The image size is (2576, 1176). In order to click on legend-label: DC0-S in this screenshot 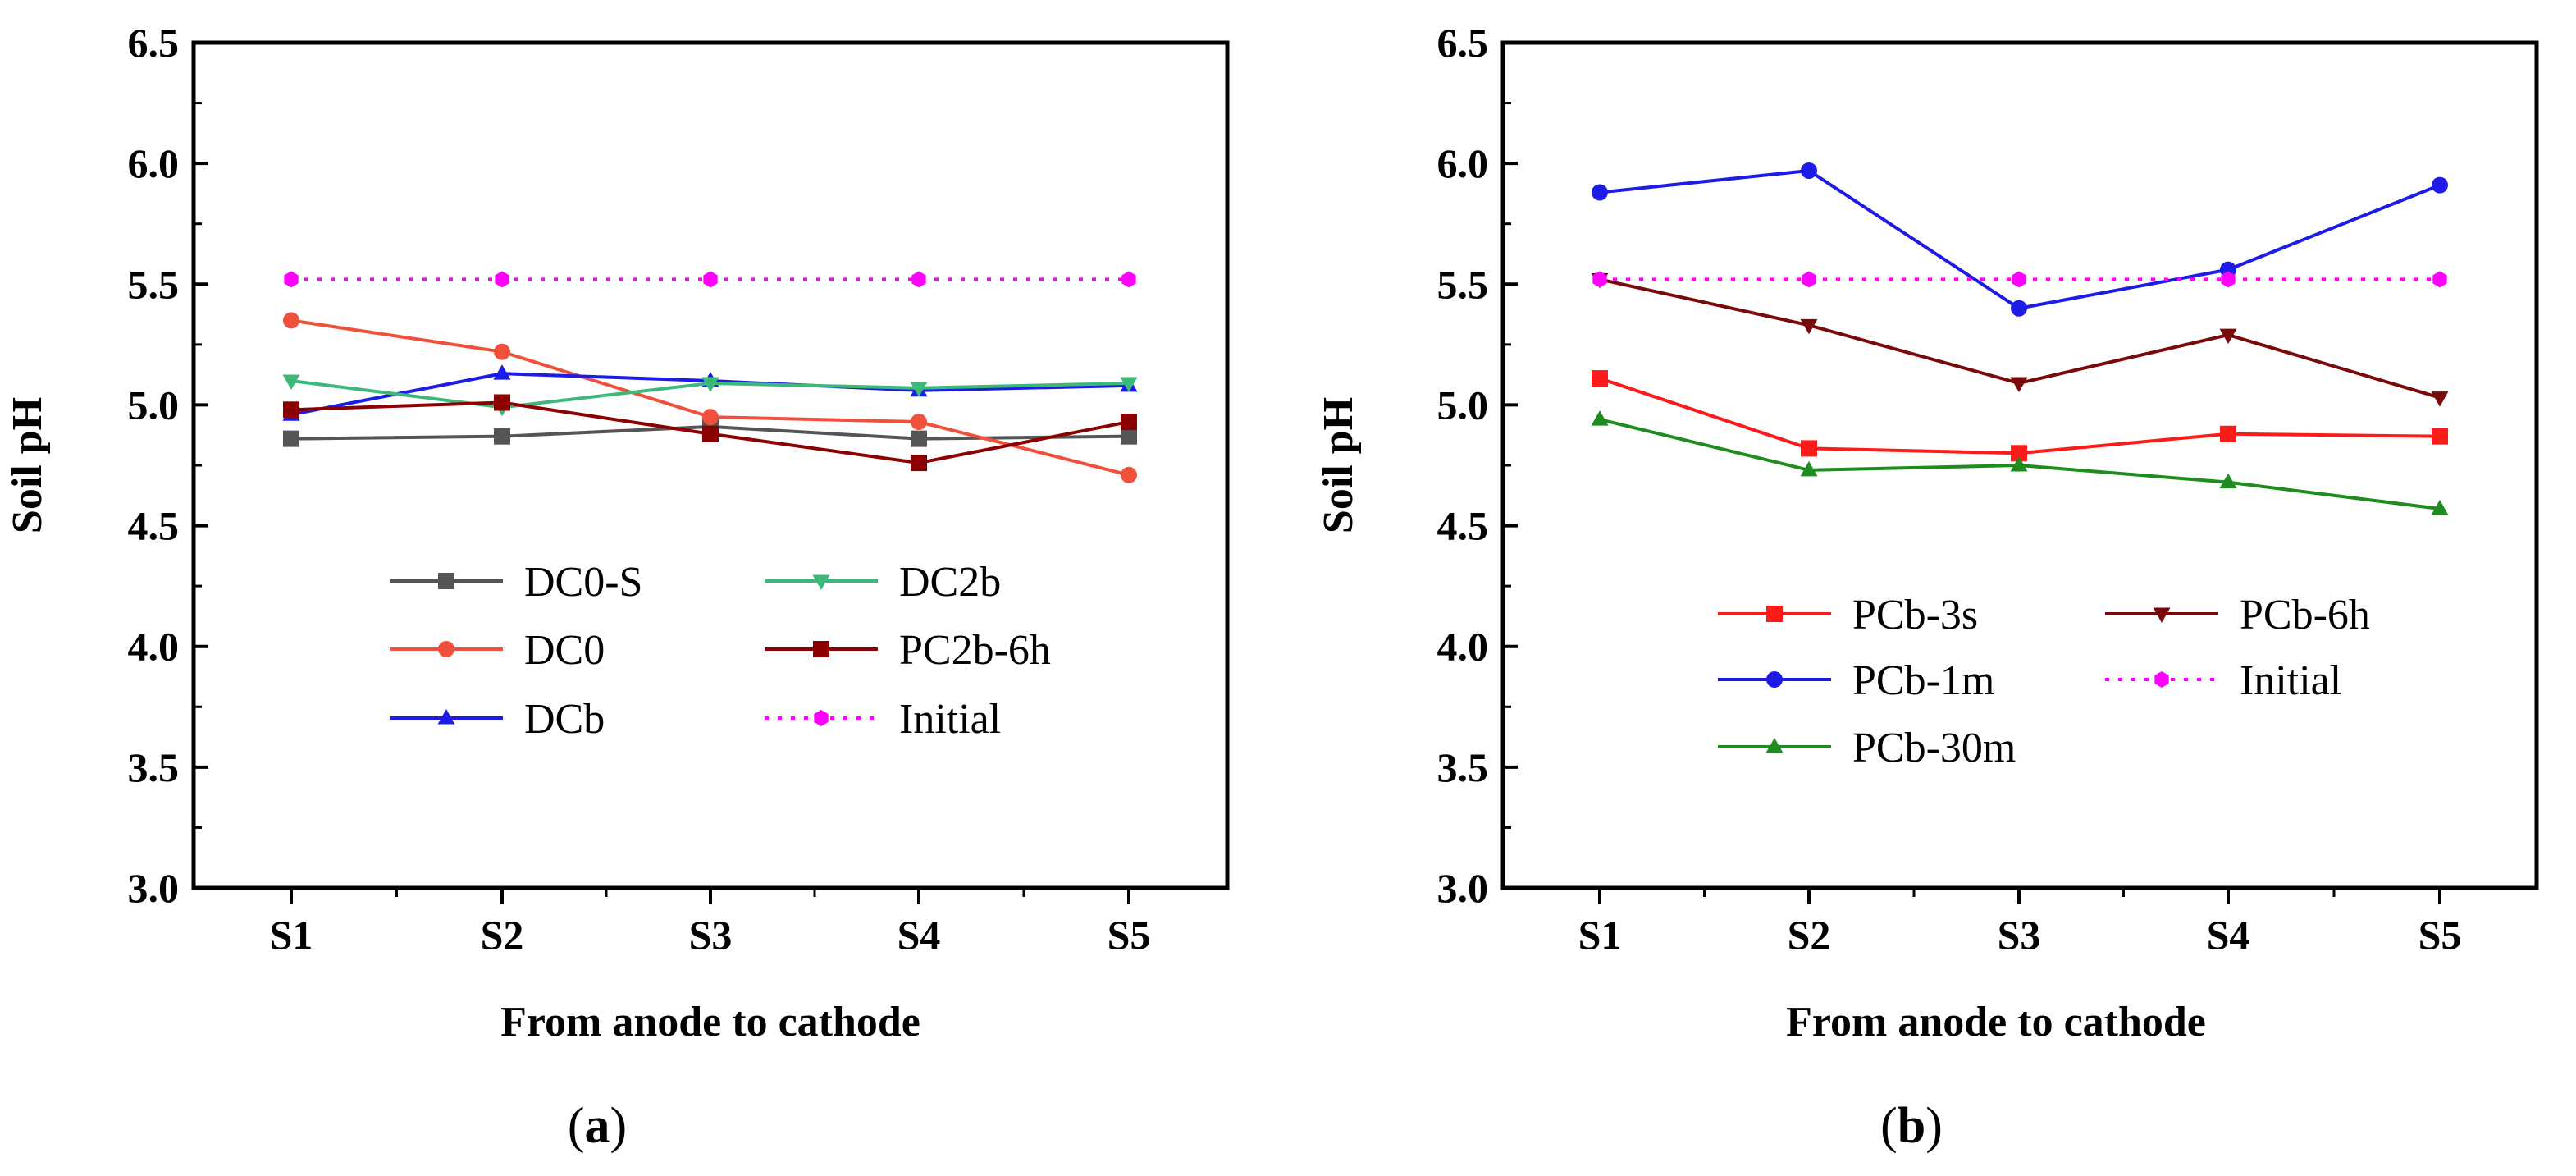, I will do `click(583, 582)`.